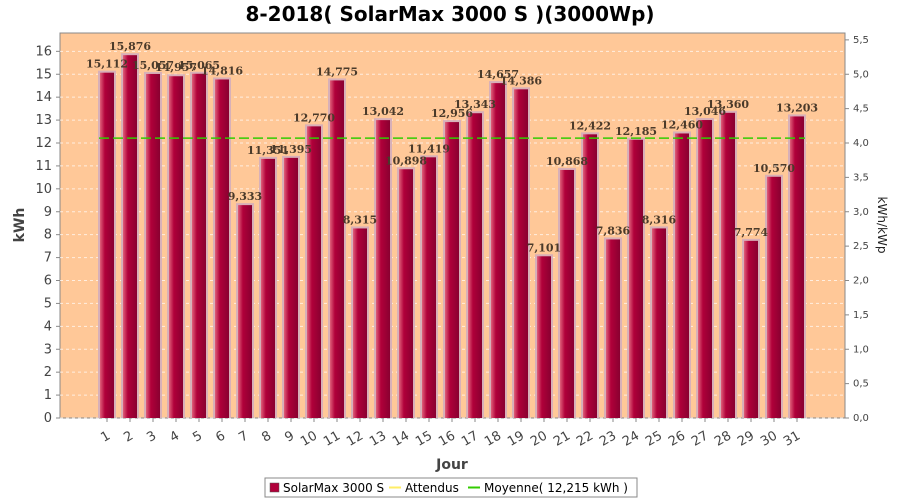  I want to click on x-tick-label: 9, so click(289, 436).